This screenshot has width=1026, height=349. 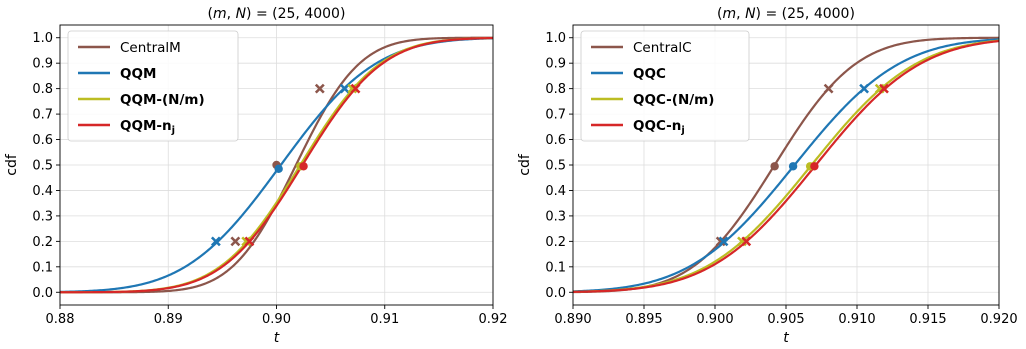 What do you see at coordinates (998, 319) in the screenshot?
I see `x-tick-label-6: 0.920` at bounding box center [998, 319].